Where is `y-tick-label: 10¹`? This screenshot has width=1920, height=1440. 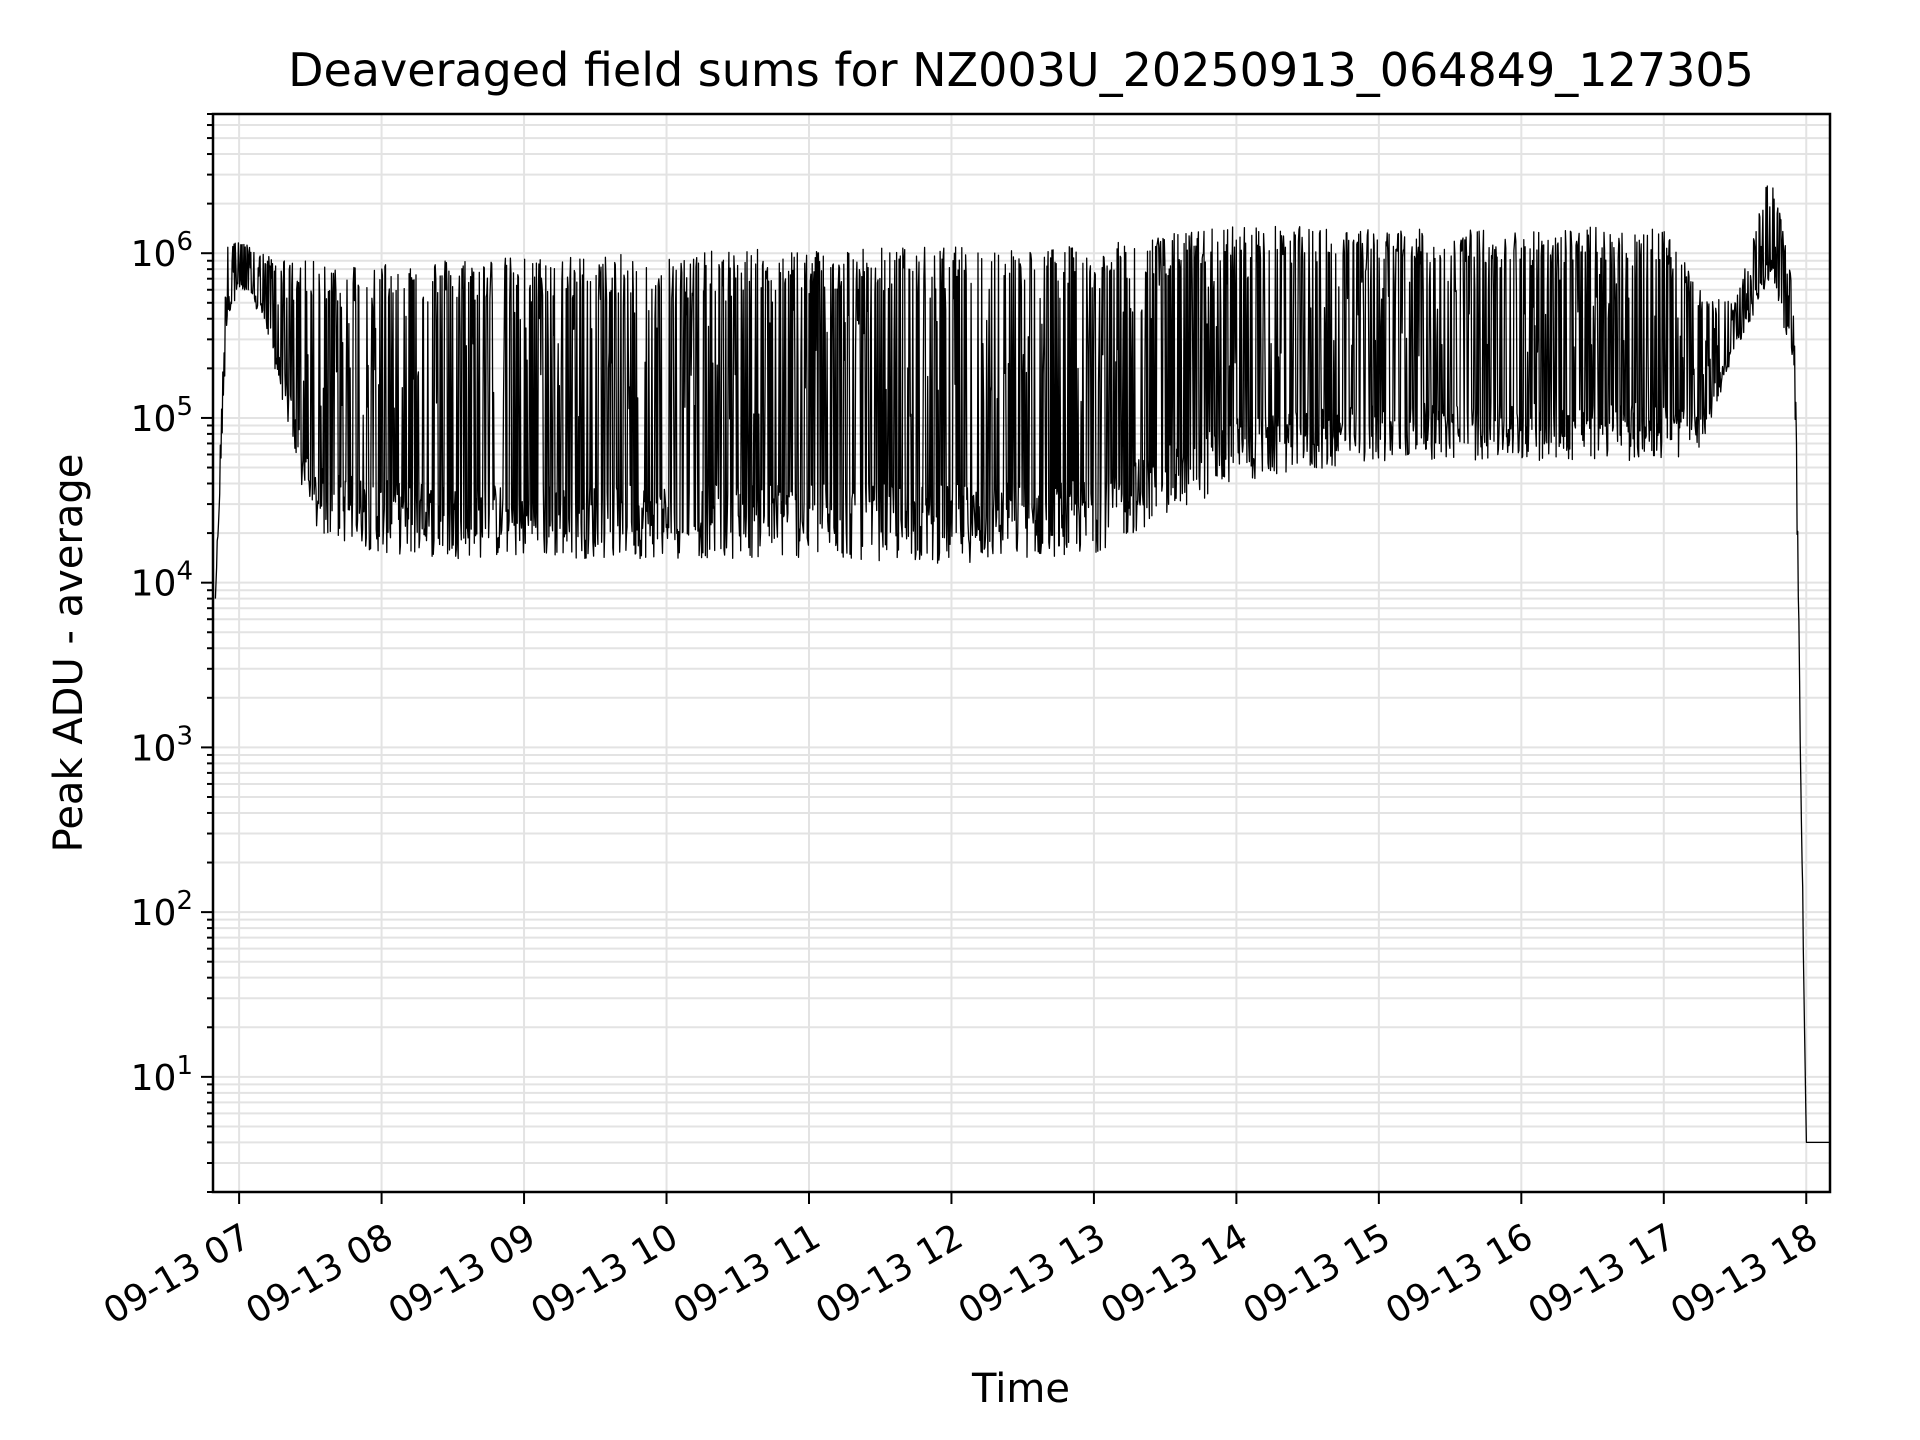 y-tick-label: 10¹ is located at coordinates (162, 1075).